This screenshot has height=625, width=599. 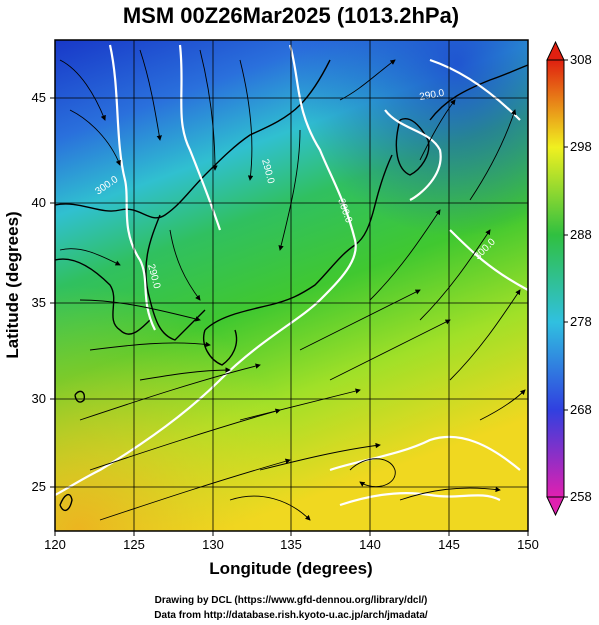 I want to click on x-tick-label: 120, so click(x=55, y=544).